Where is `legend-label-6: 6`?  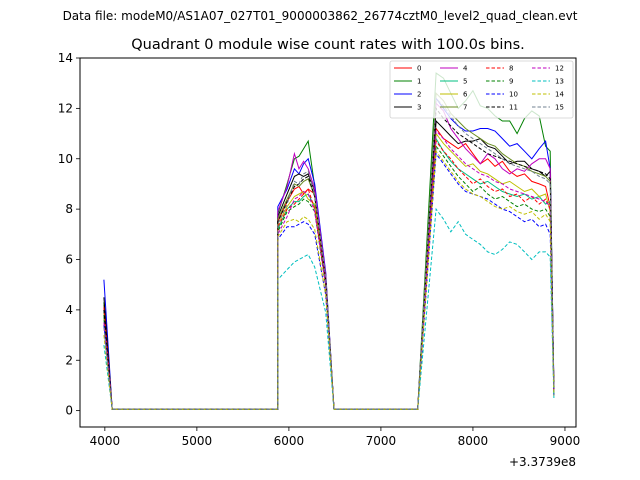 legend-label-6: 6 is located at coordinates (465, 95).